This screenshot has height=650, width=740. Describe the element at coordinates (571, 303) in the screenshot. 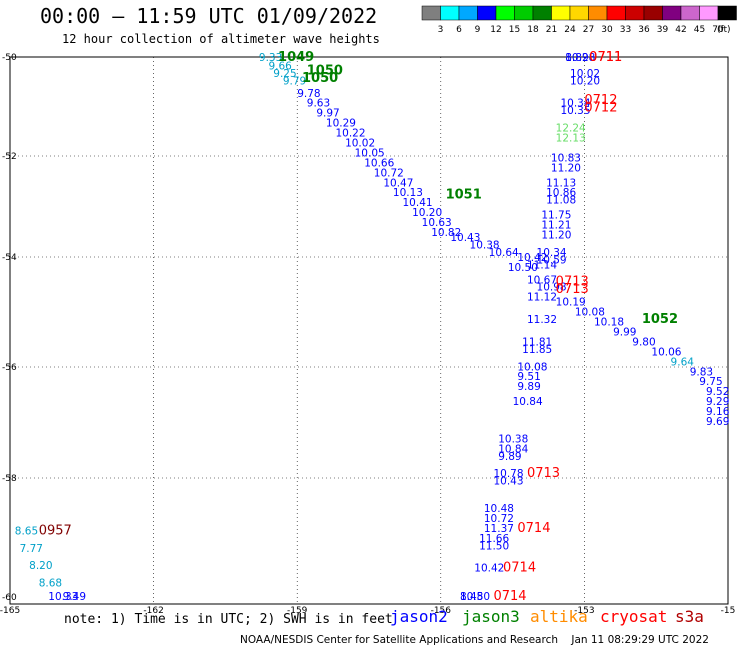

I see `wave-height-label: 10.19` at that location.